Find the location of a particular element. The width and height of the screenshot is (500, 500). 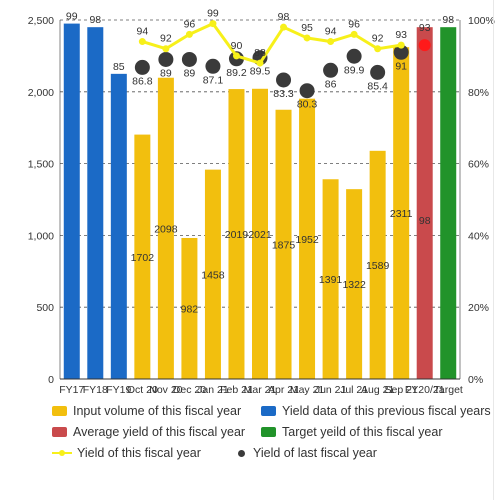

y2-tick-label: 20% is located at coordinates (478, 308).